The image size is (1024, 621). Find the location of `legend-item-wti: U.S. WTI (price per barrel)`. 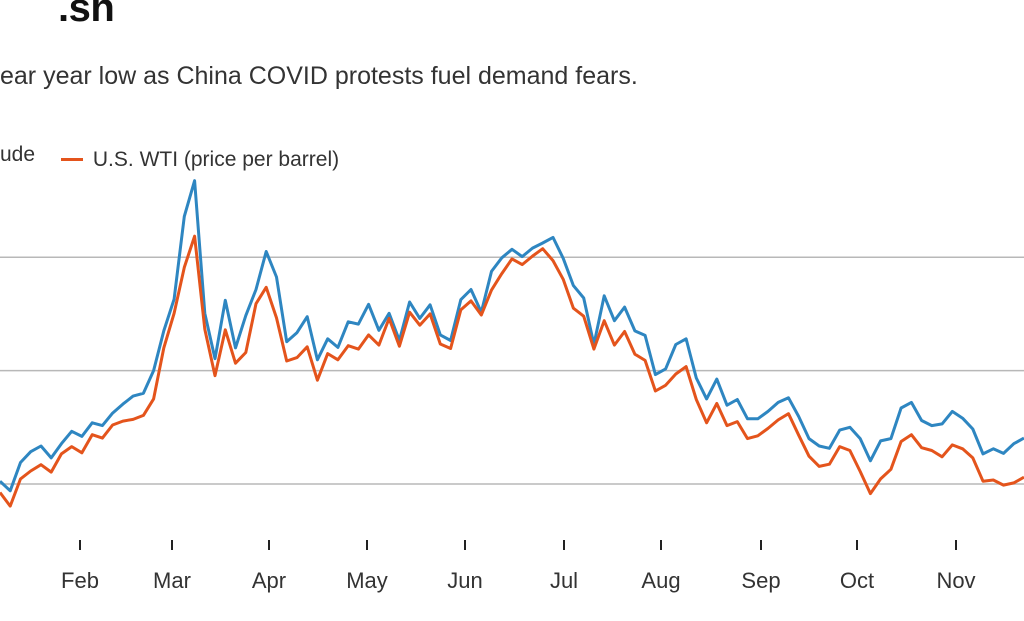

legend-item-wti: U.S. WTI (price per barrel) is located at coordinates (200, 159).